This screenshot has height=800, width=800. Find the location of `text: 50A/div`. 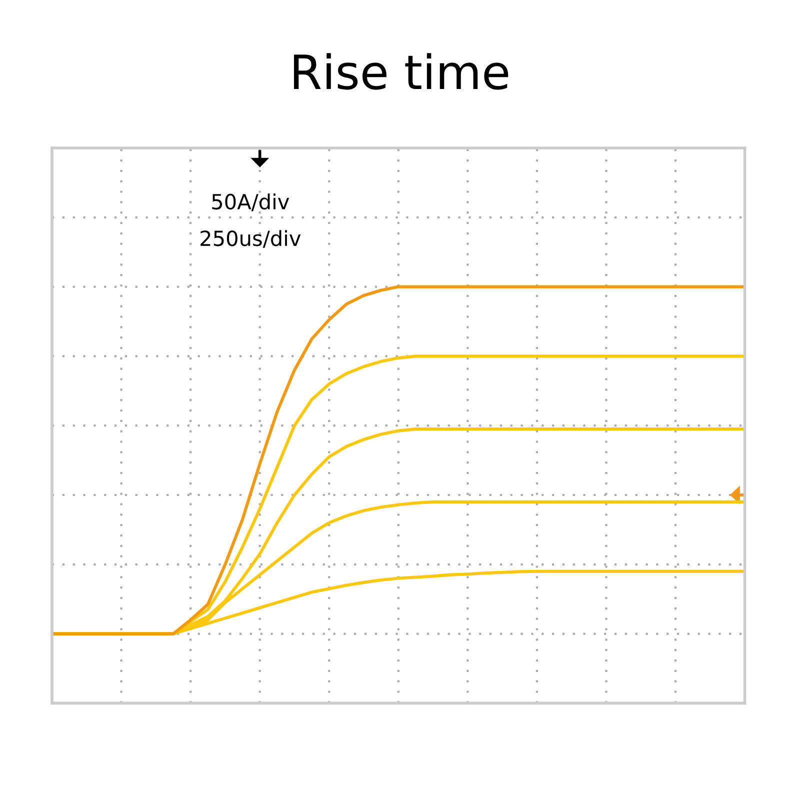

text: 50A/div is located at coordinates (251, 202).